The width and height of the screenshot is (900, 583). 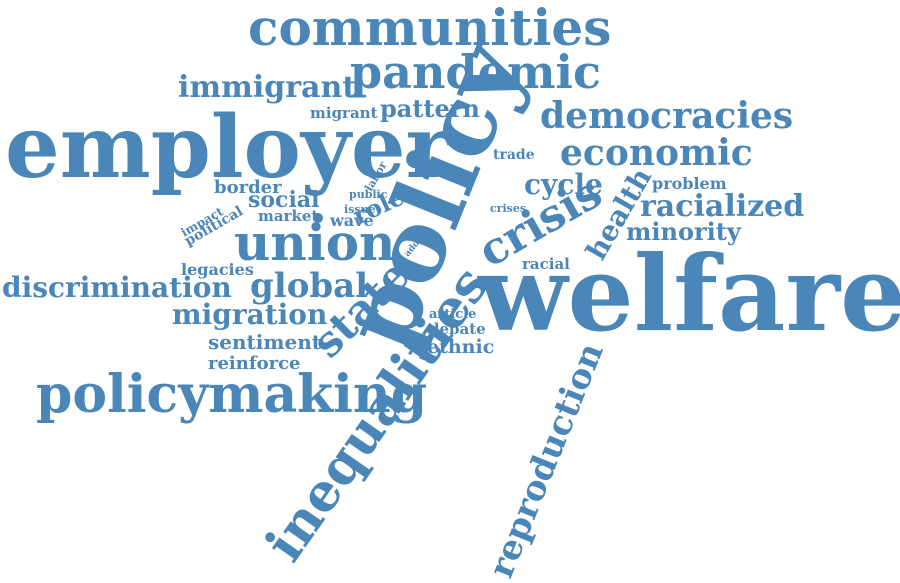 What do you see at coordinates (248, 187) in the screenshot?
I see `word-border: border` at bounding box center [248, 187].